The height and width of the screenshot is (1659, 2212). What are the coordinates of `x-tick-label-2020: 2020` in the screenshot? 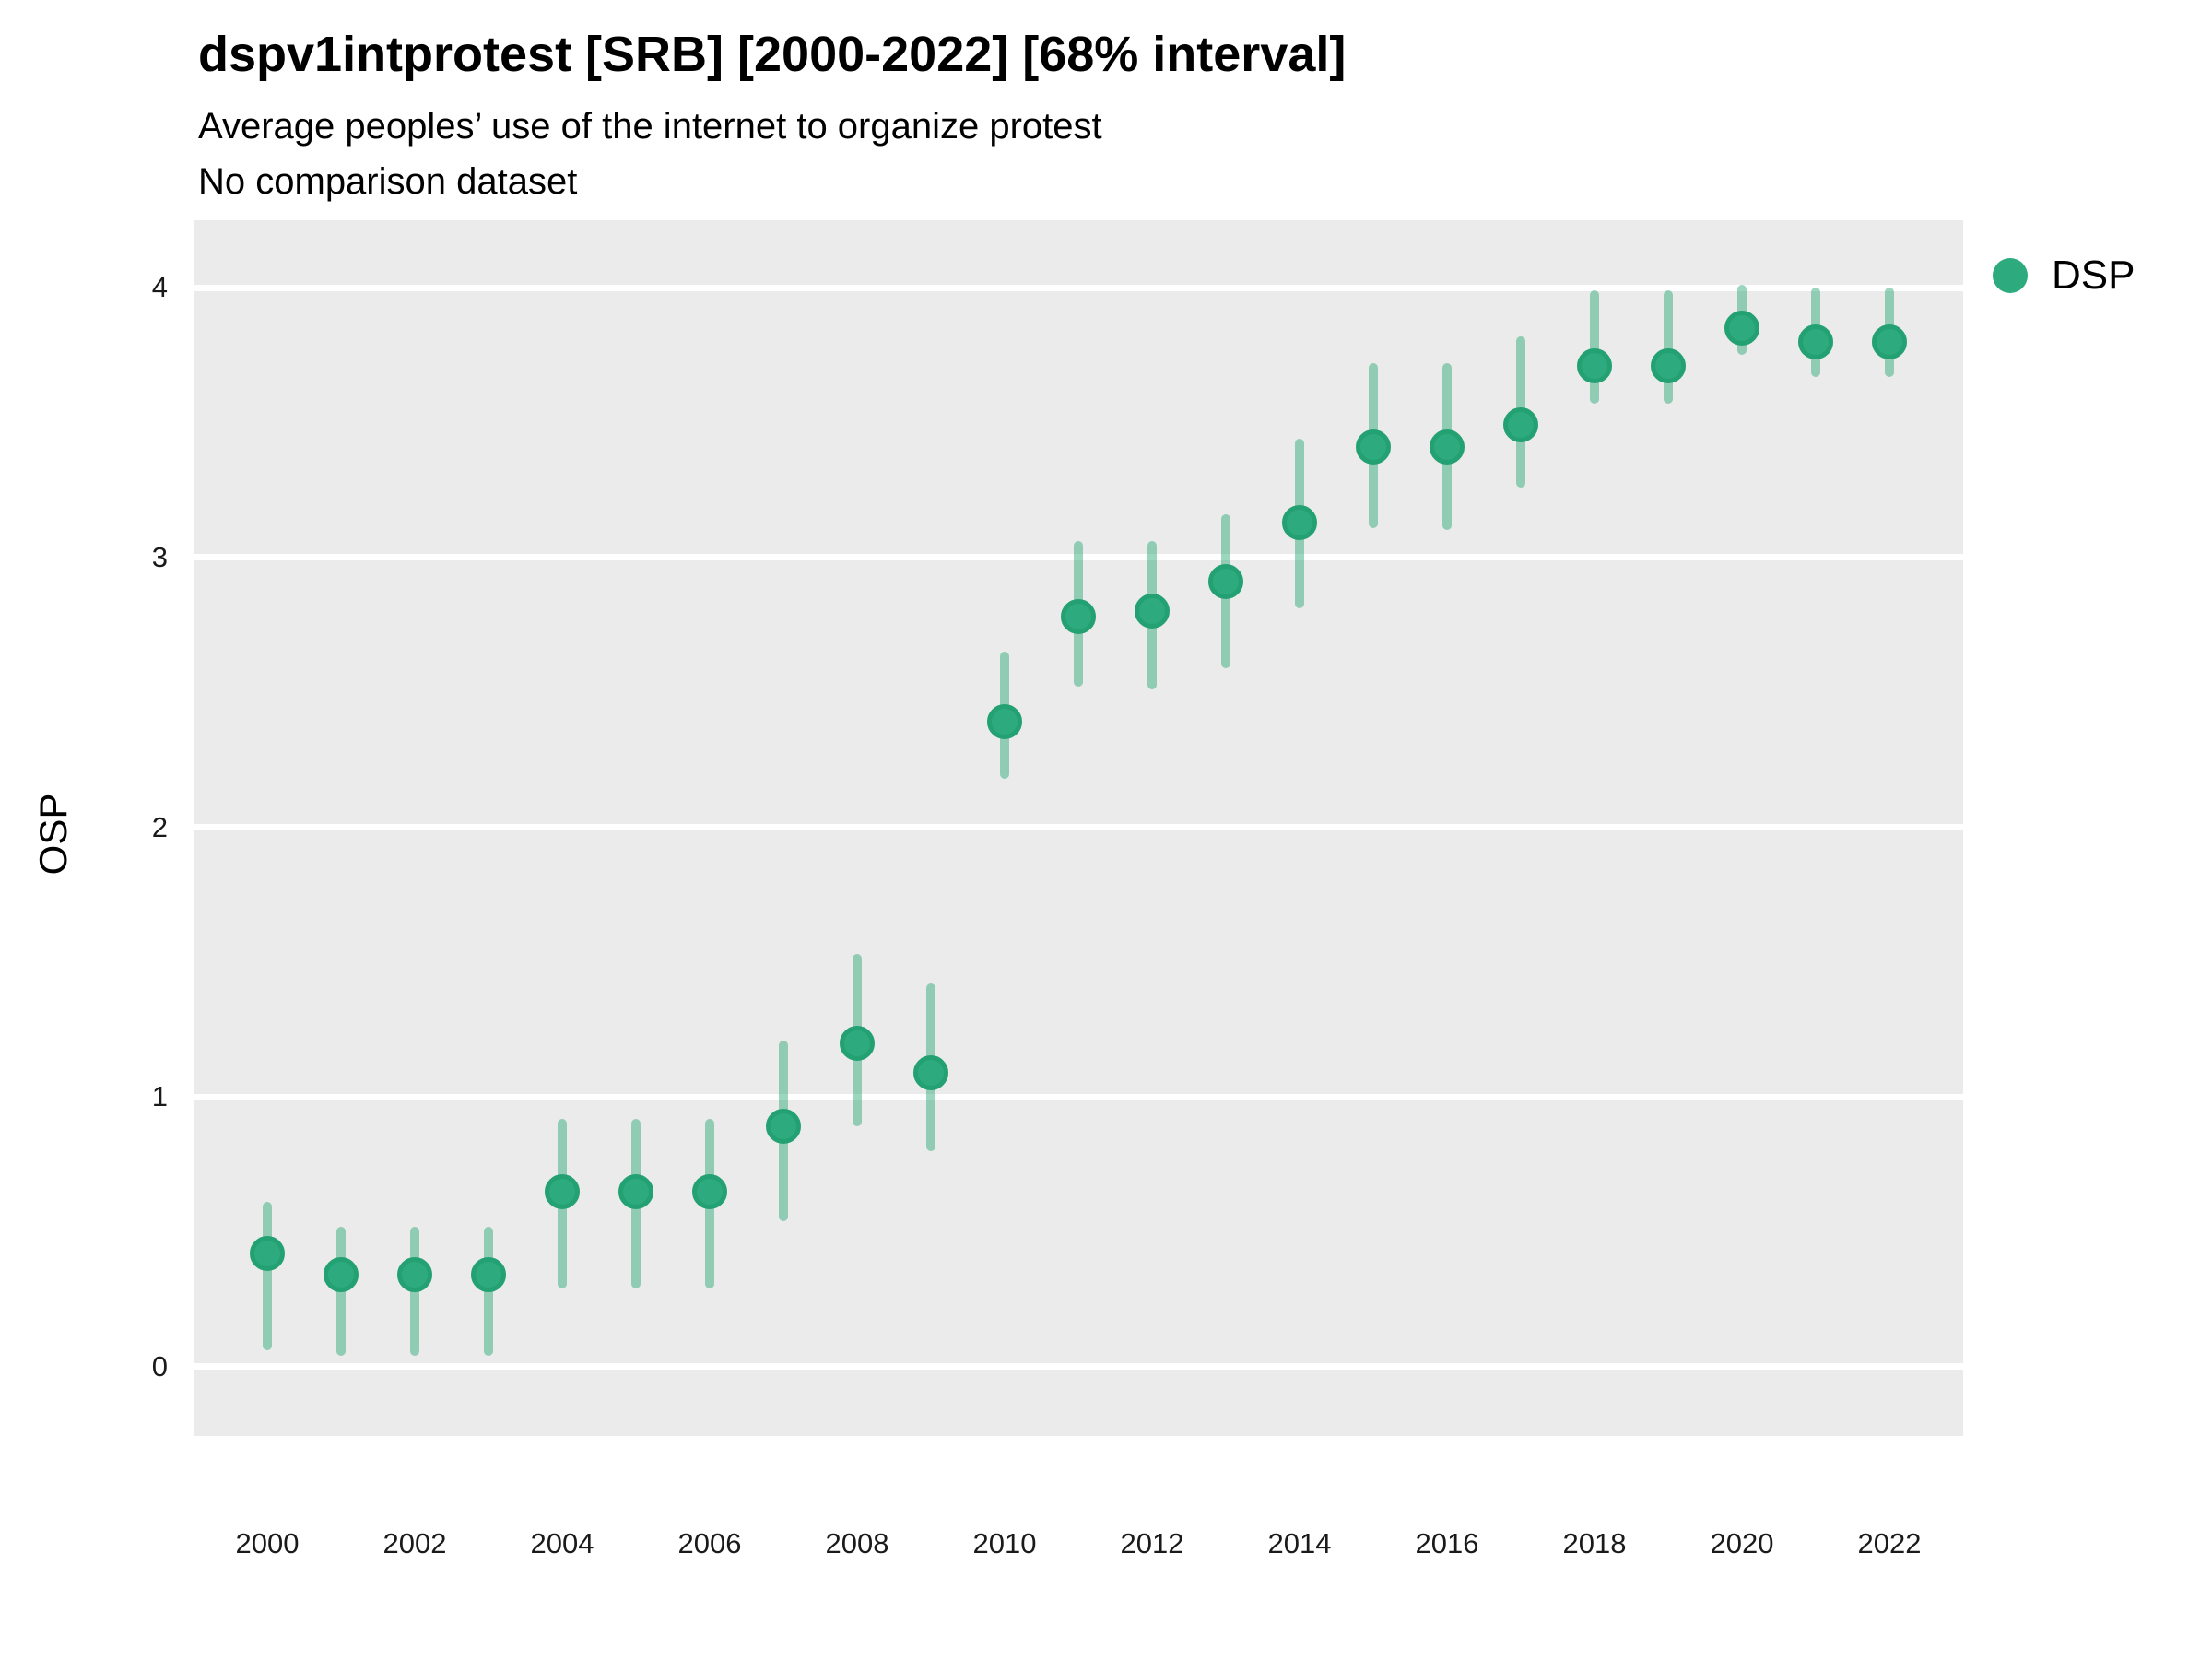 It's located at (1742, 1543).